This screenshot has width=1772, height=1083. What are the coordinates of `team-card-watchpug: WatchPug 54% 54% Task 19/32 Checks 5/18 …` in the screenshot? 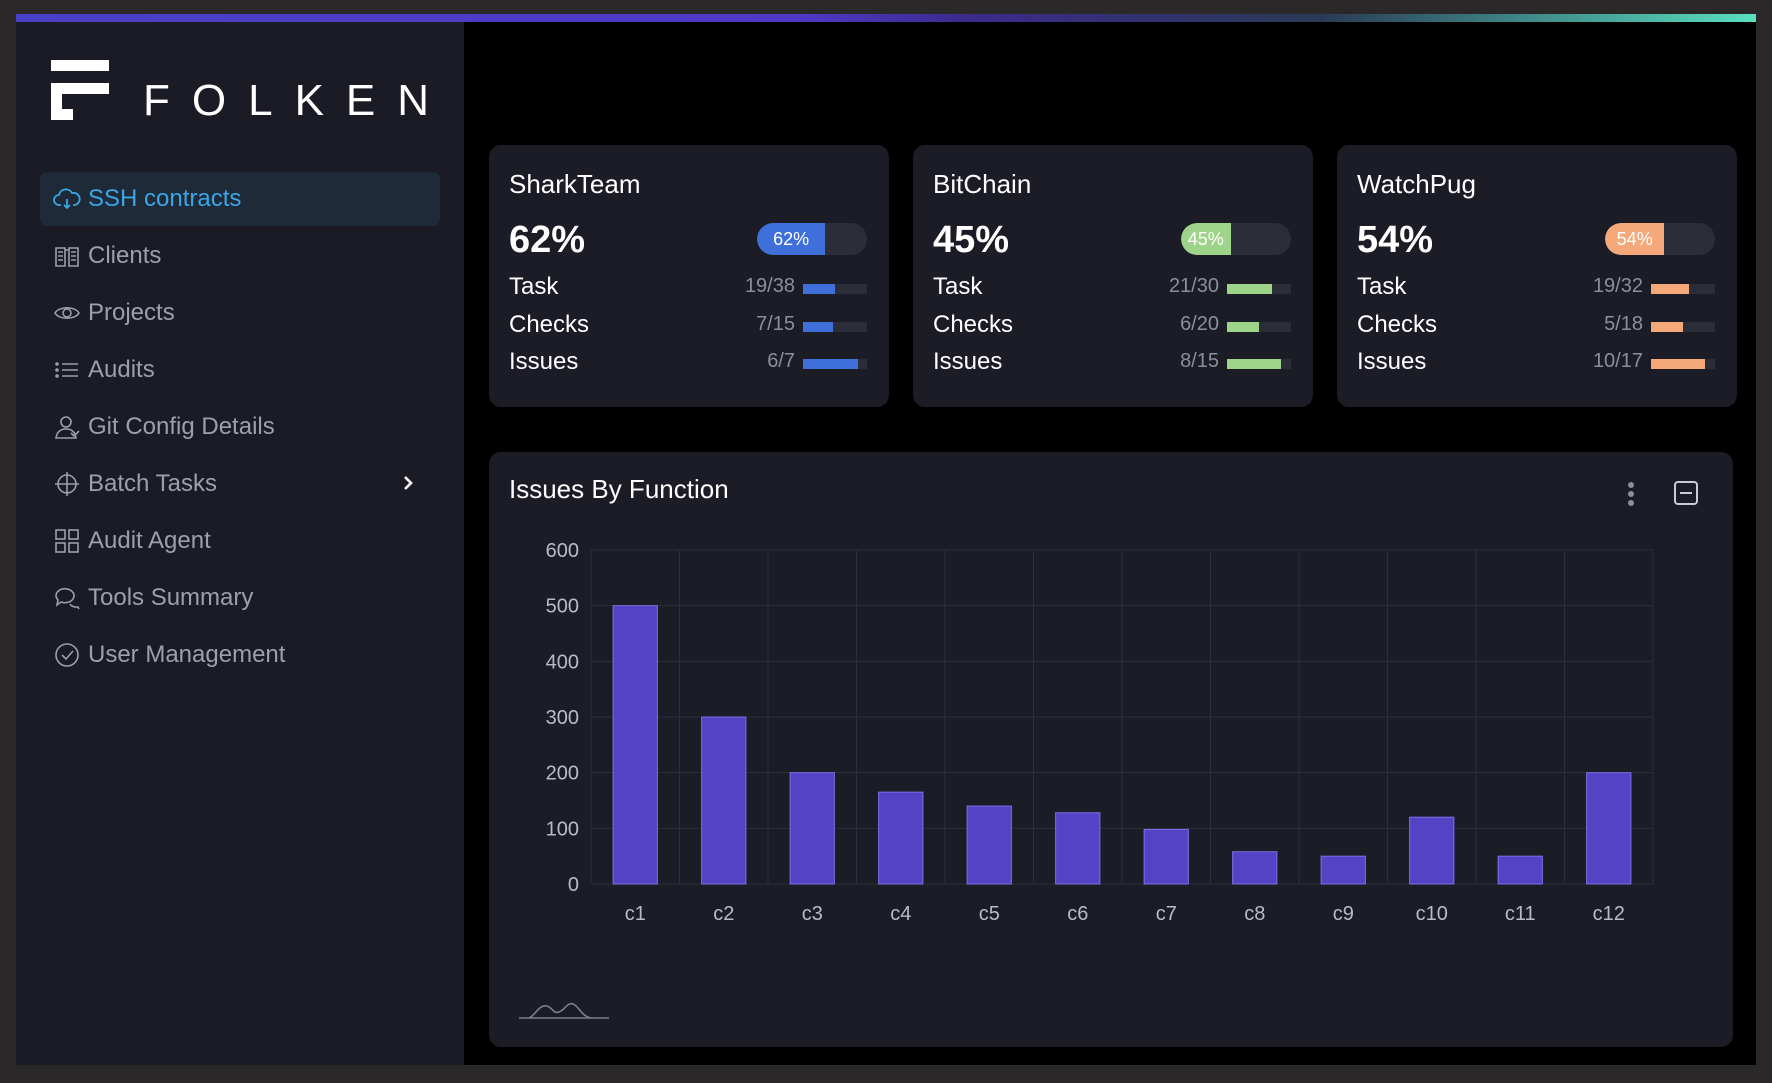 It's located at (1537, 276).